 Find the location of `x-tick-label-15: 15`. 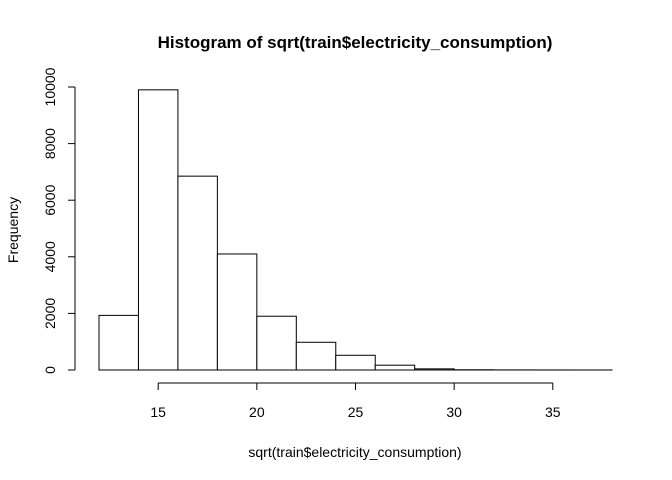

x-tick-label-15: 15 is located at coordinates (158, 412).